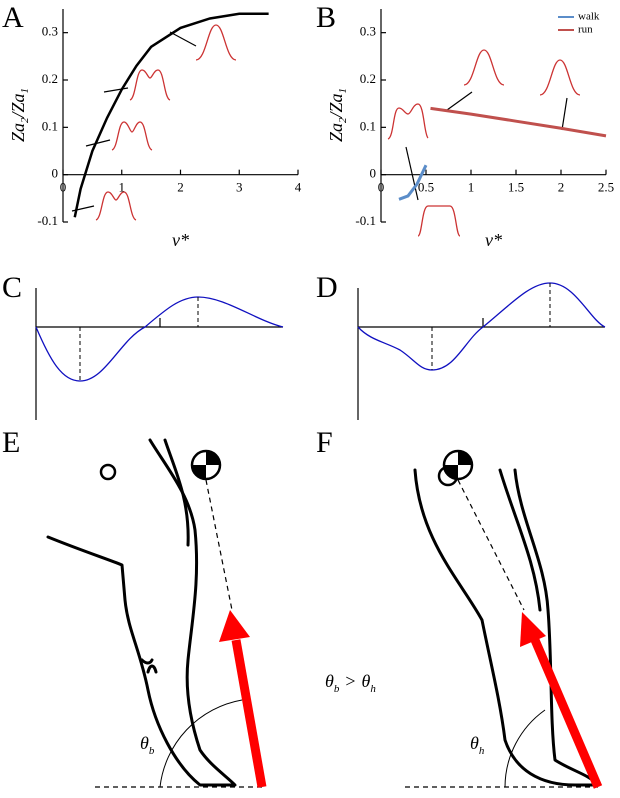 The height and width of the screenshot is (798, 620). What do you see at coordinates (426, 187) in the screenshot?
I see `x-tick-label: 0.5` at bounding box center [426, 187].